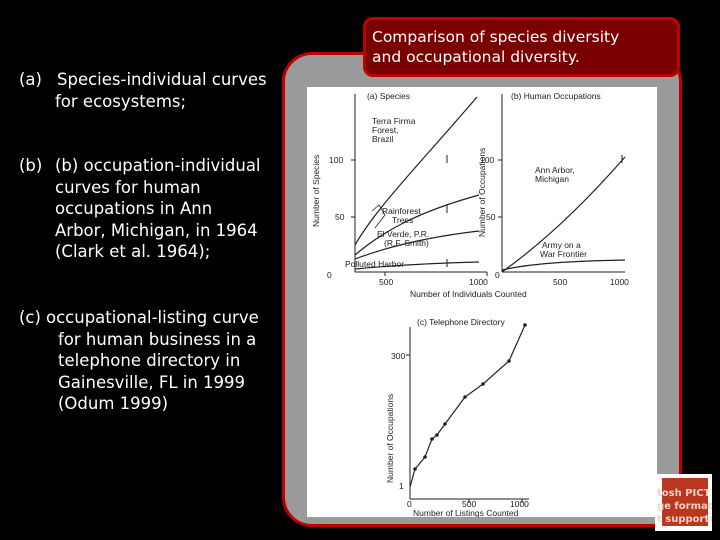 The width and height of the screenshot is (720, 540). I want to click on panel-c-title: (c) Telephone Directory, so click(461, 322).